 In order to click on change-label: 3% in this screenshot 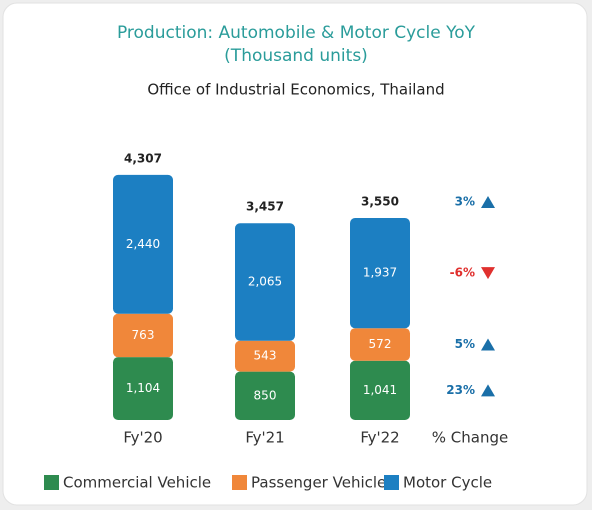, I will do `click(465, 202)`.